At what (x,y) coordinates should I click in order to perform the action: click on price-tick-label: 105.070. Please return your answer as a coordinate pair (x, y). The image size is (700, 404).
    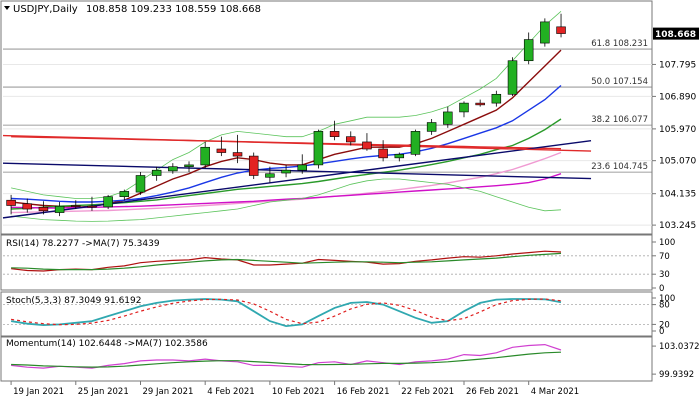
    Looking at the image, I should click on (677, 162).